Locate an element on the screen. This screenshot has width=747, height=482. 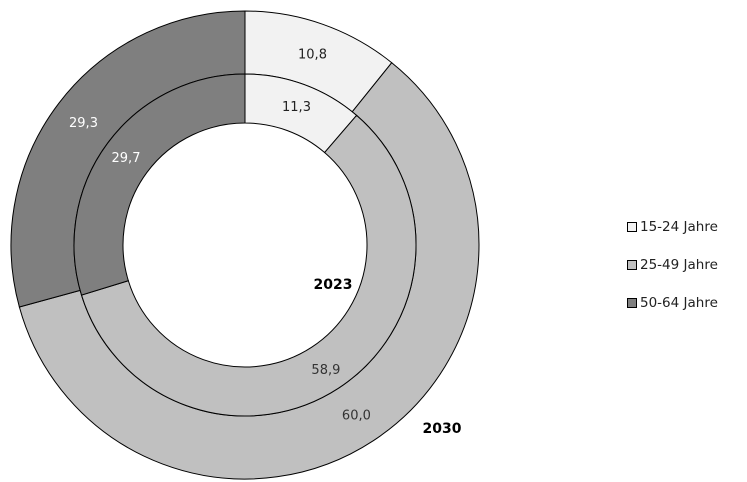
ring-label-2023: 2023 is located at coordinates (333, 285).